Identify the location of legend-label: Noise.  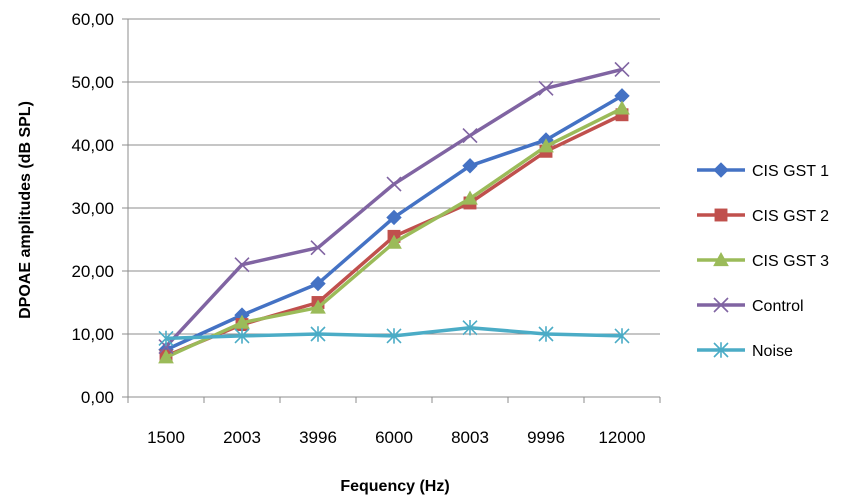
(772, 351).